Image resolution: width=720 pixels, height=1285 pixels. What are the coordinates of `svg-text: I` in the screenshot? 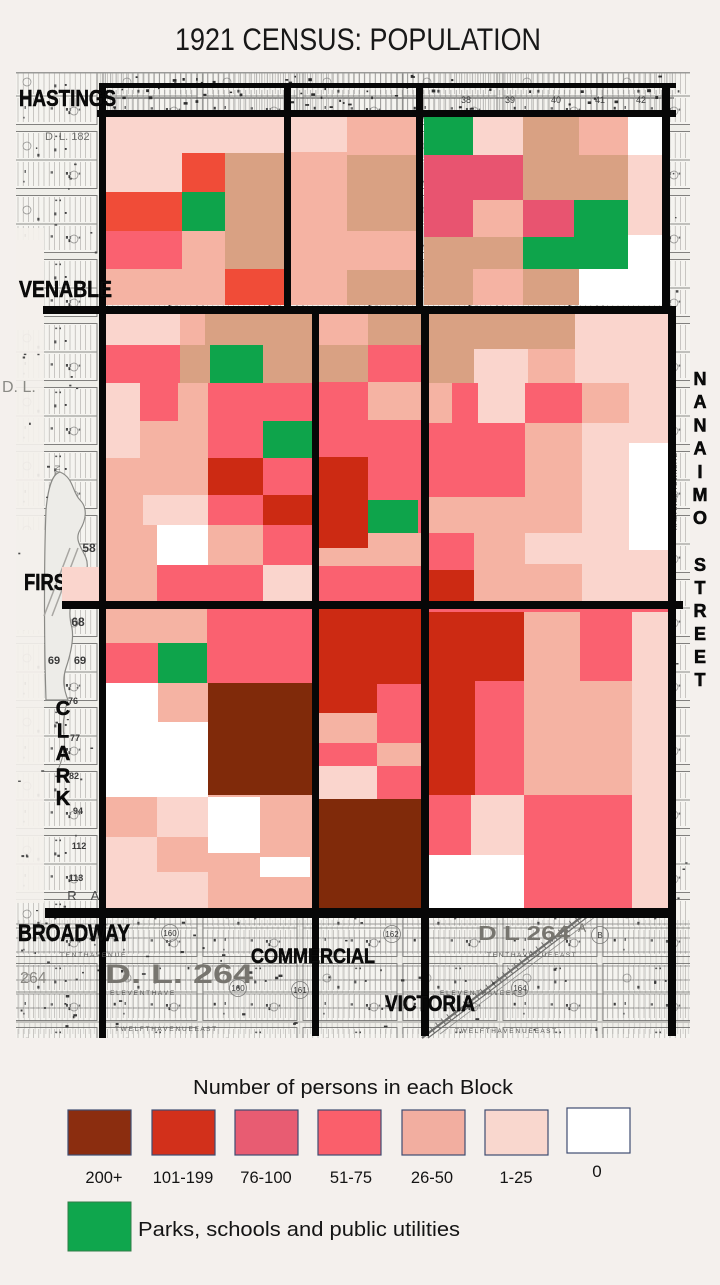 It's located at (699, 472).